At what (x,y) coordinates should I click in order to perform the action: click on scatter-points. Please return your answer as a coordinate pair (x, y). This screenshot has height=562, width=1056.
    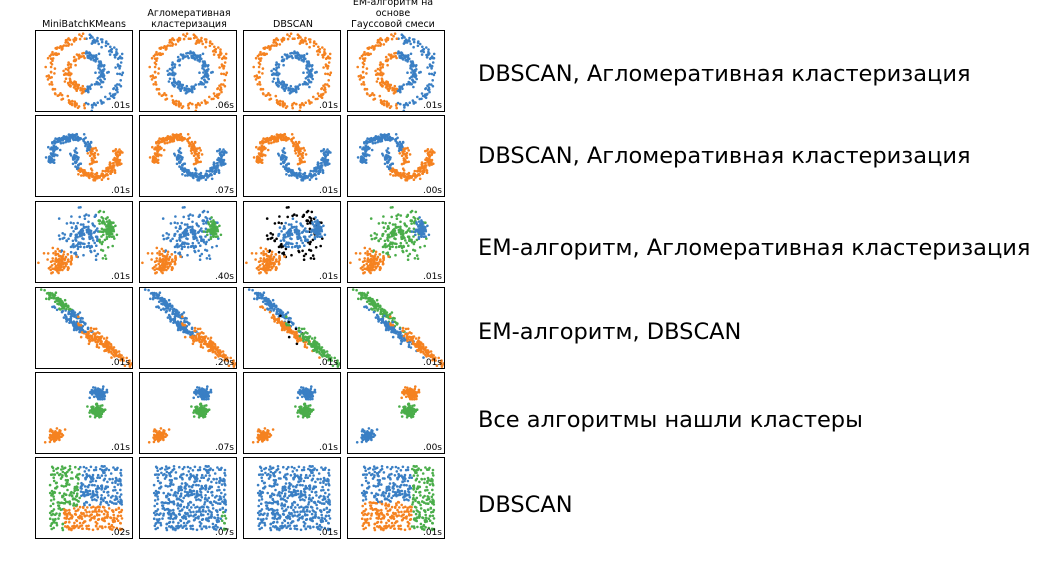
    Looking at the image, I should click on (84, 71).